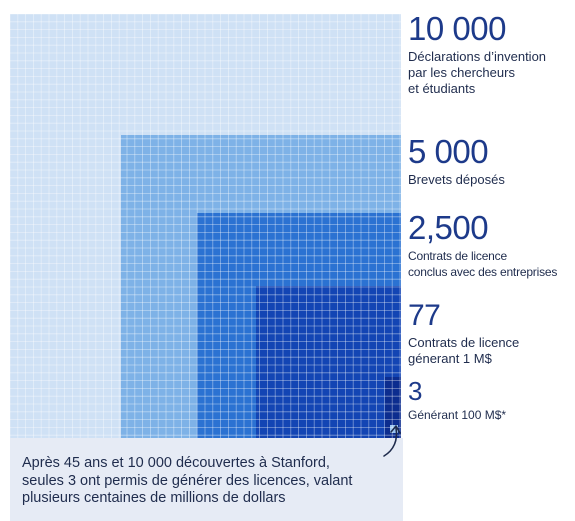 The image size is (575, 521). I want to click on curved-arrow-icon, so click(392, 441).